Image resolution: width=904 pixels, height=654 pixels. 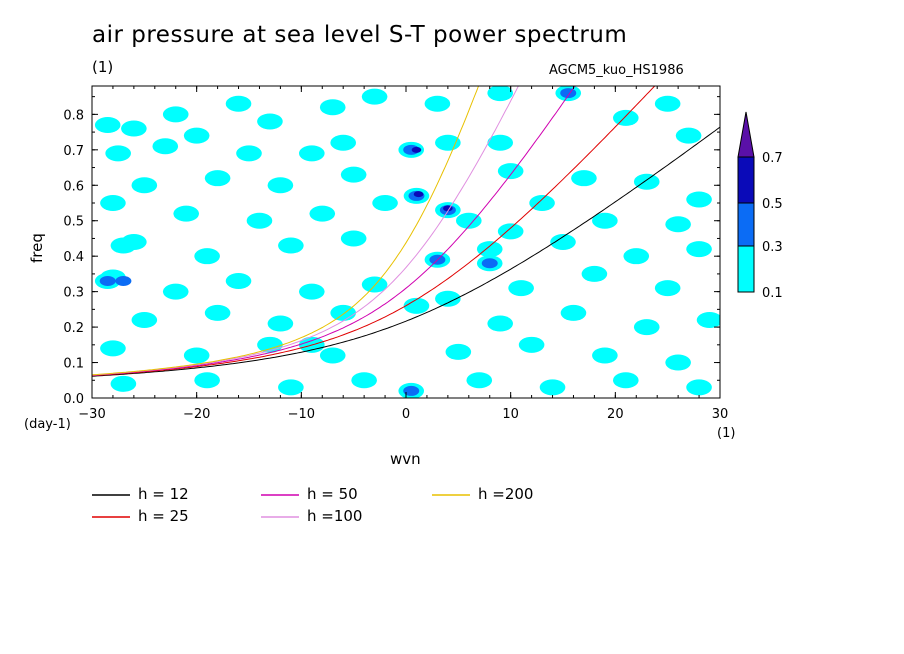 What do you see at coordinates (73, 115) in the screenshot?
I see `y-tick-label: 0.8` at bounding box center [73, 115].